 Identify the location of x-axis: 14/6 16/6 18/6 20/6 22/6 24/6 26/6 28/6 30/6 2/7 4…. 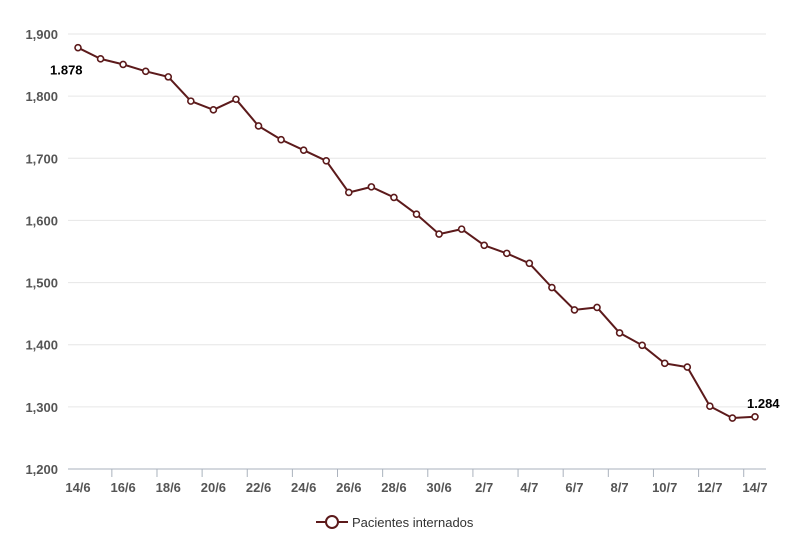
(416, 481).